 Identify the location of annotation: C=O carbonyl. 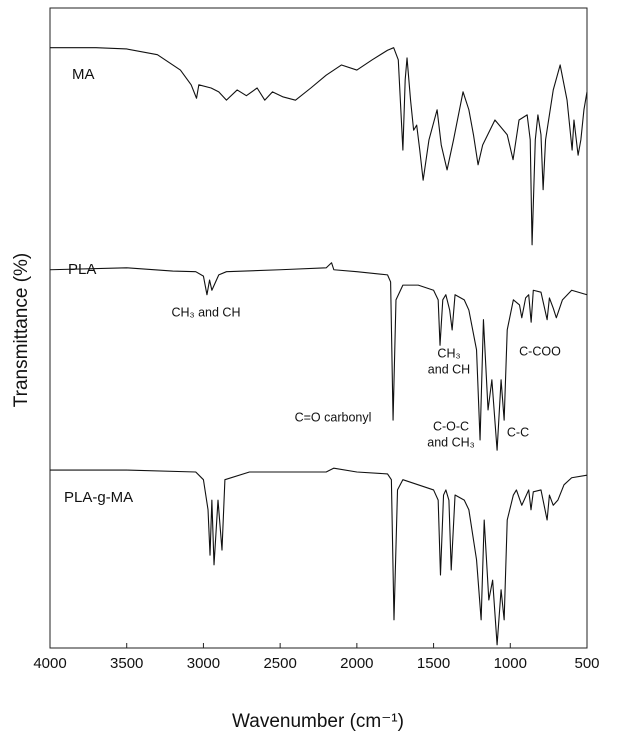
(333, 417).